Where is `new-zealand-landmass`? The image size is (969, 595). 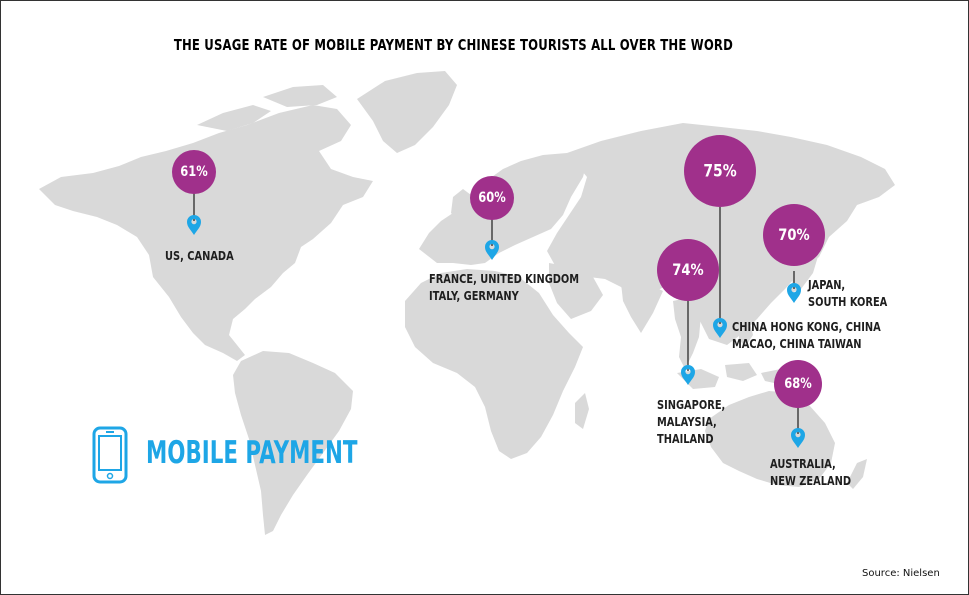
new-zealand-landmass is located at coordinates (857, 474).